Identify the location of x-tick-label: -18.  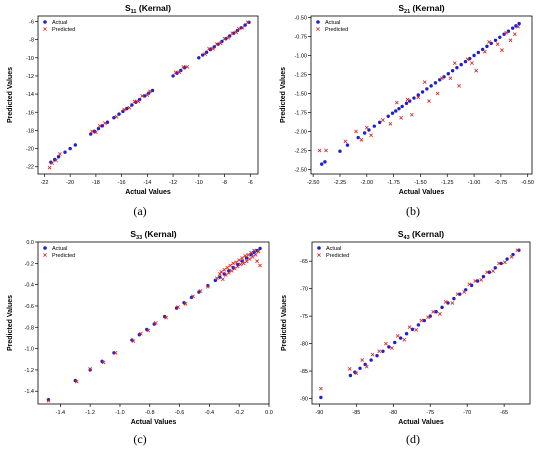
(96, 183).